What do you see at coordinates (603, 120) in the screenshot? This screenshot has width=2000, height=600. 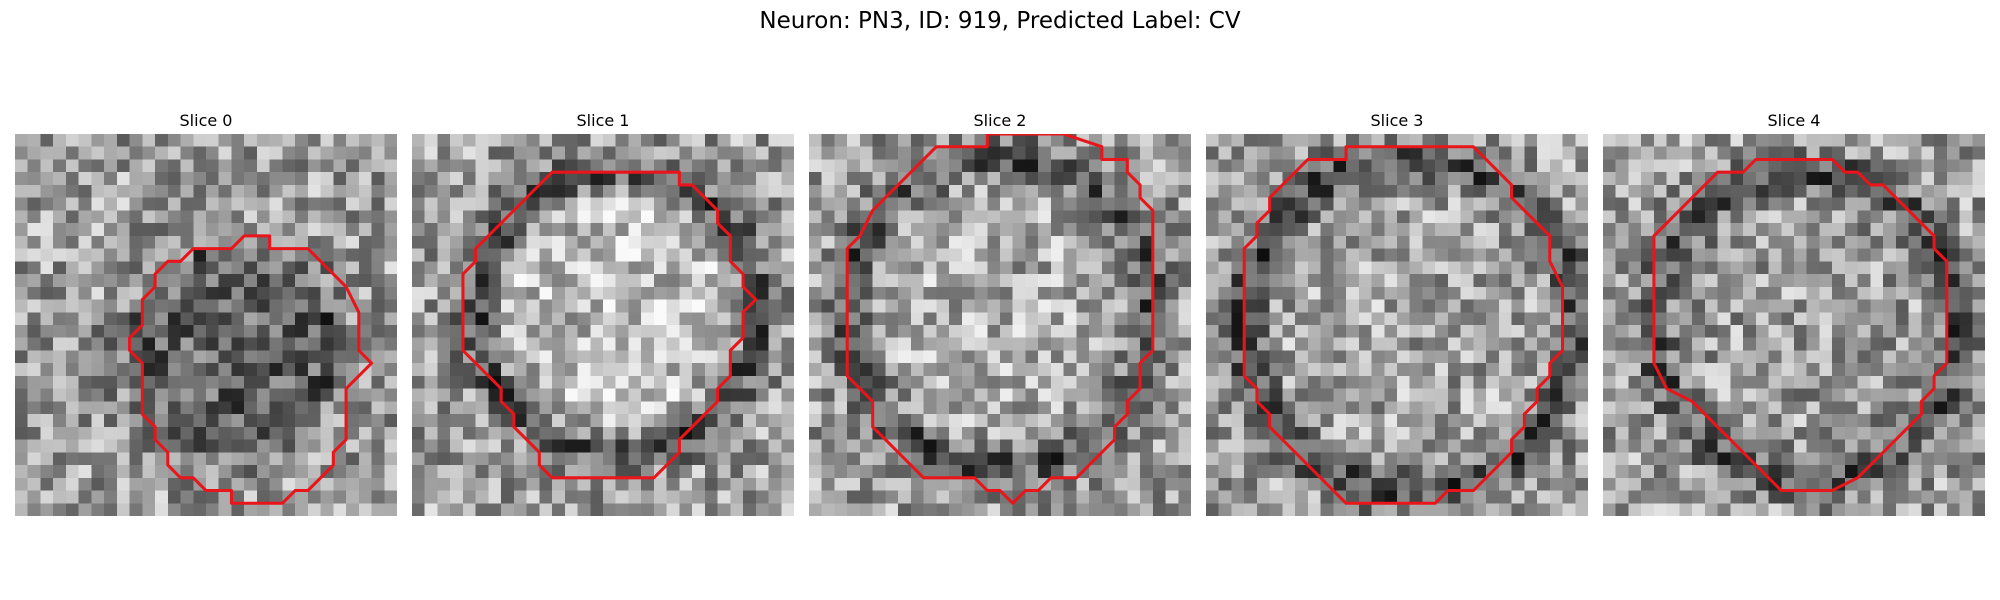 I see `slice-title: Slice 1` at bounding box center [603, 120].